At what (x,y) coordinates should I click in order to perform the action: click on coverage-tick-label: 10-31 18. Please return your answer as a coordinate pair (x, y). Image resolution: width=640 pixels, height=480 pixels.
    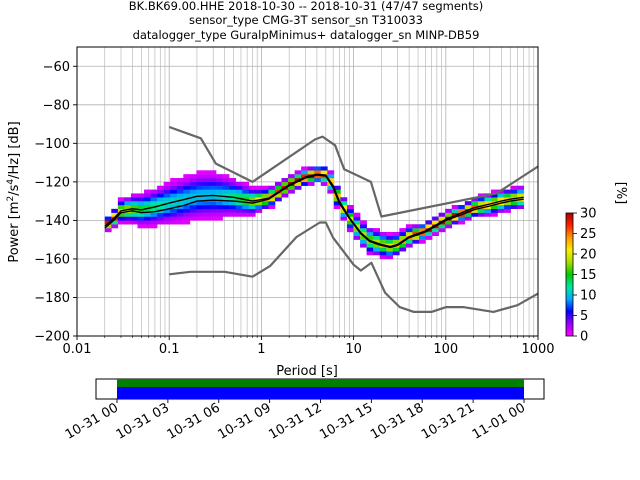
    Looking at the image, I should click on (397, 421).